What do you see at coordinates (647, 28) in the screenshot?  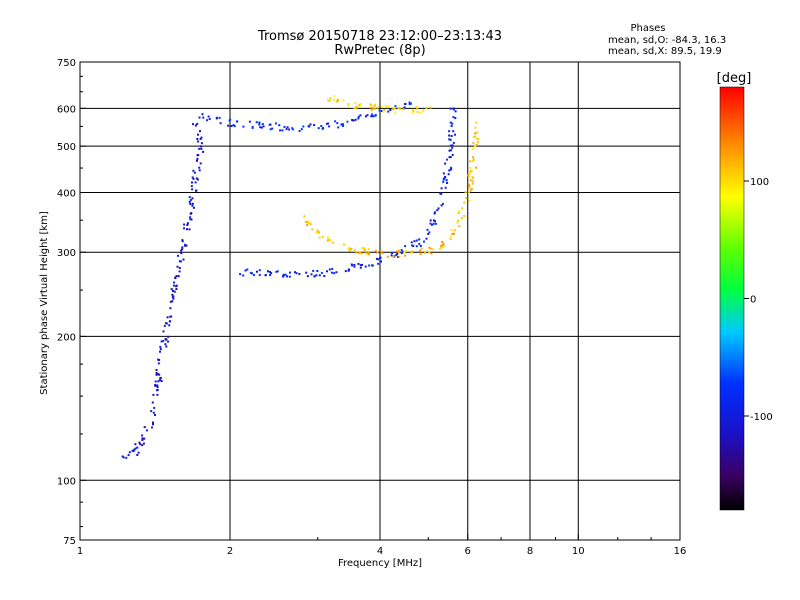 I see `stats-heading: Phases` at bounding box center [647, 28].